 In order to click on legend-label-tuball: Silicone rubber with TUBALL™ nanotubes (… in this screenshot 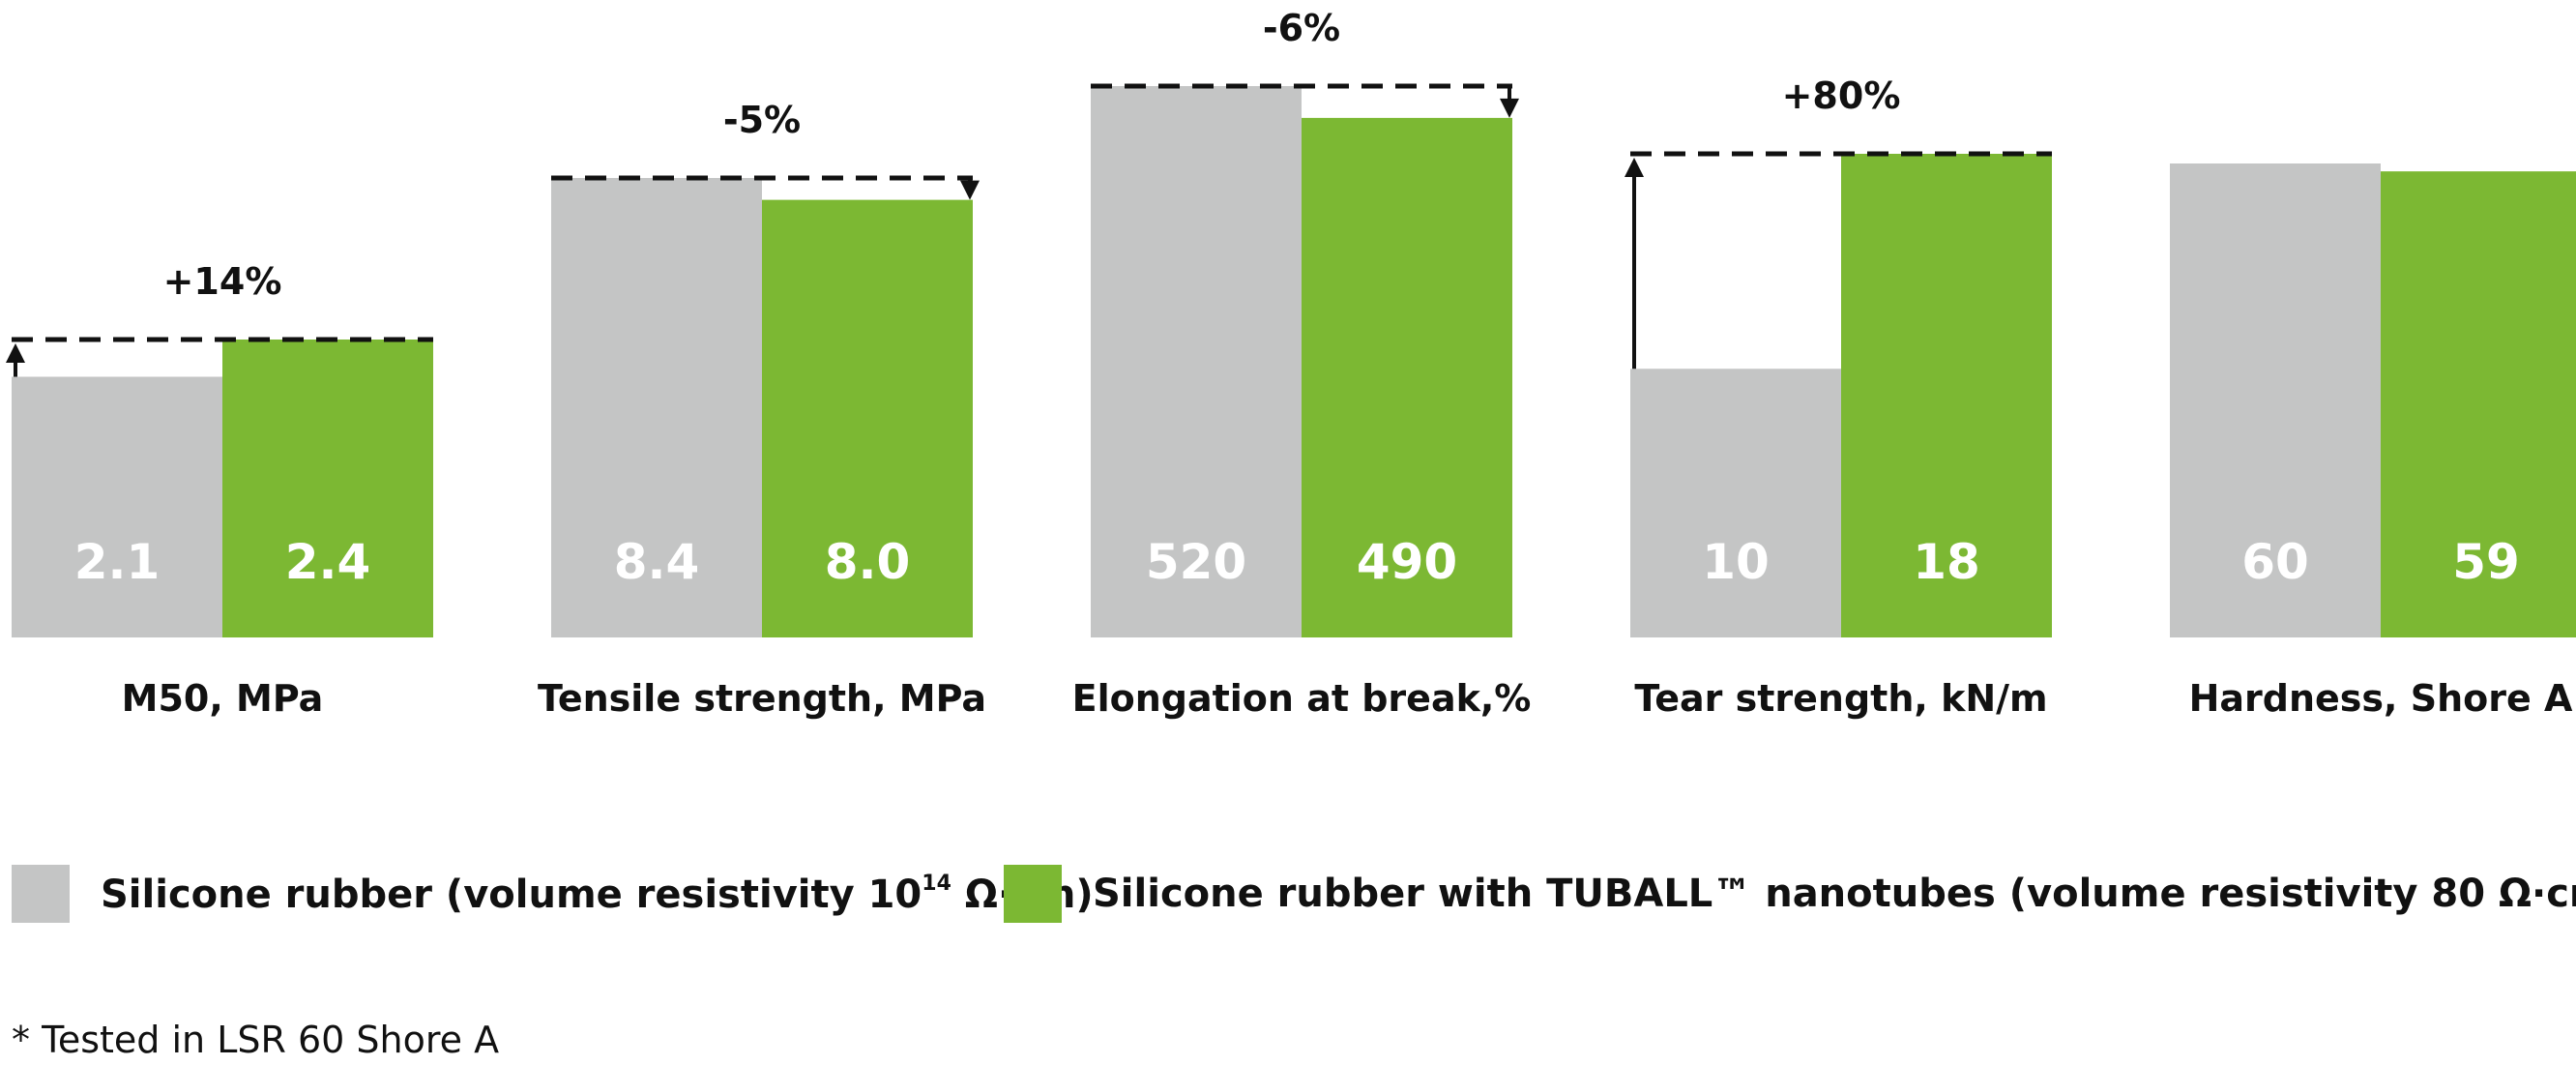, I will do `click(1834, 894)`.